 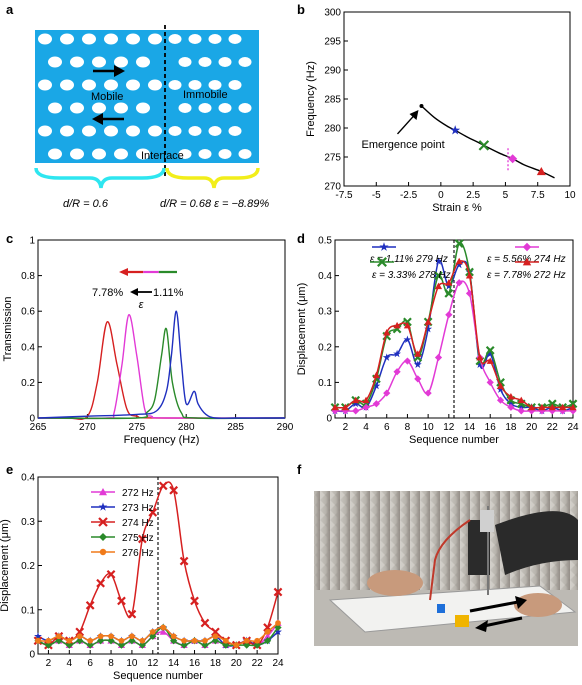 What do you see at coordinates (506, 195) in the screenshot?
I see `x-tick-label: 5` at bounding box center [506, 195].